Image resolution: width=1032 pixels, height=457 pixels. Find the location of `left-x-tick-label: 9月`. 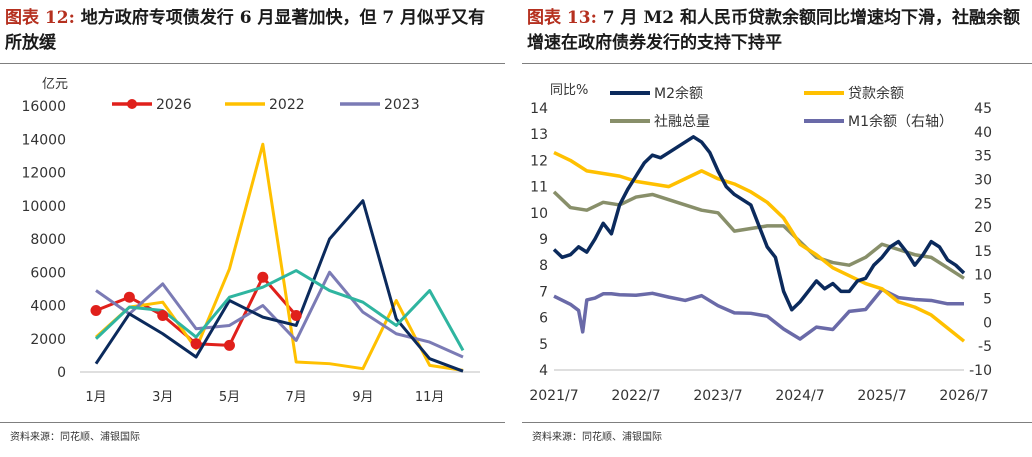

left-x-tick-label: 9月 is located at coordinates (362, 397).